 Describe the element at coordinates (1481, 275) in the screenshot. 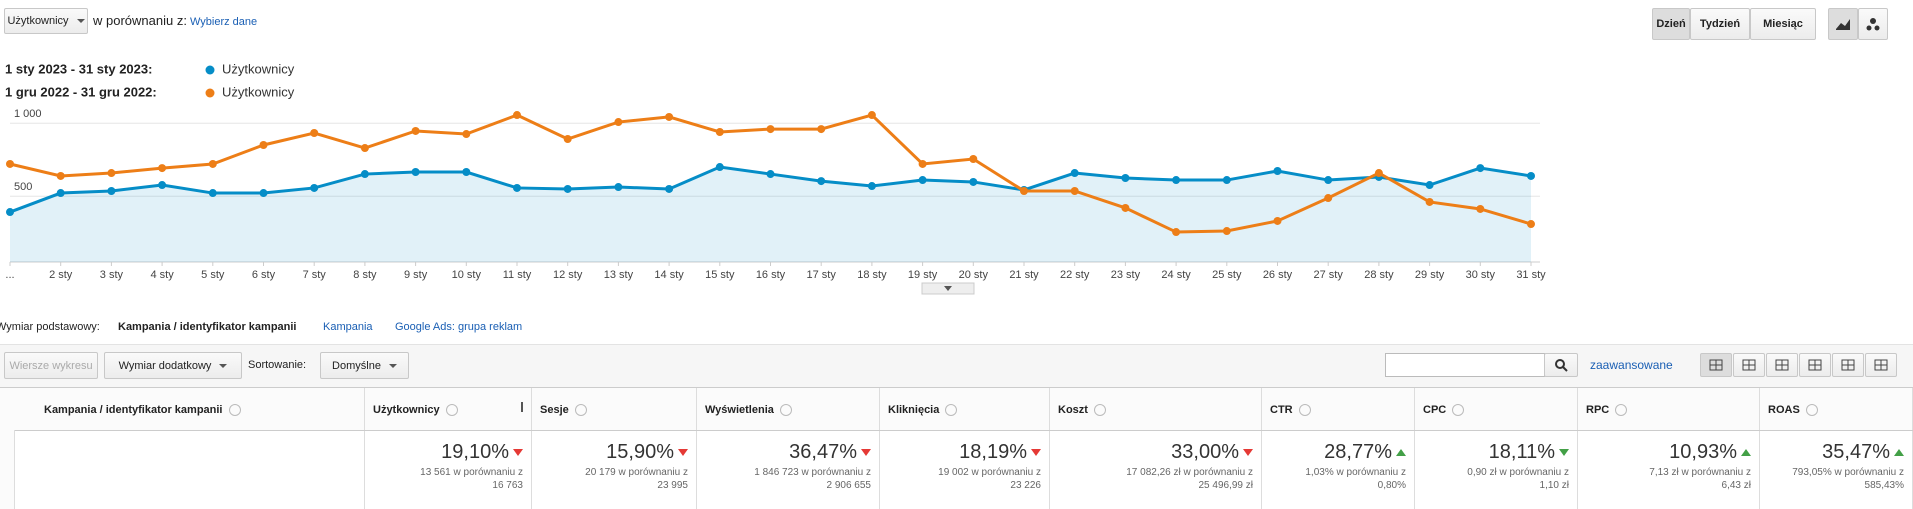

I see `x-tick-label: 30 sty` at that location.